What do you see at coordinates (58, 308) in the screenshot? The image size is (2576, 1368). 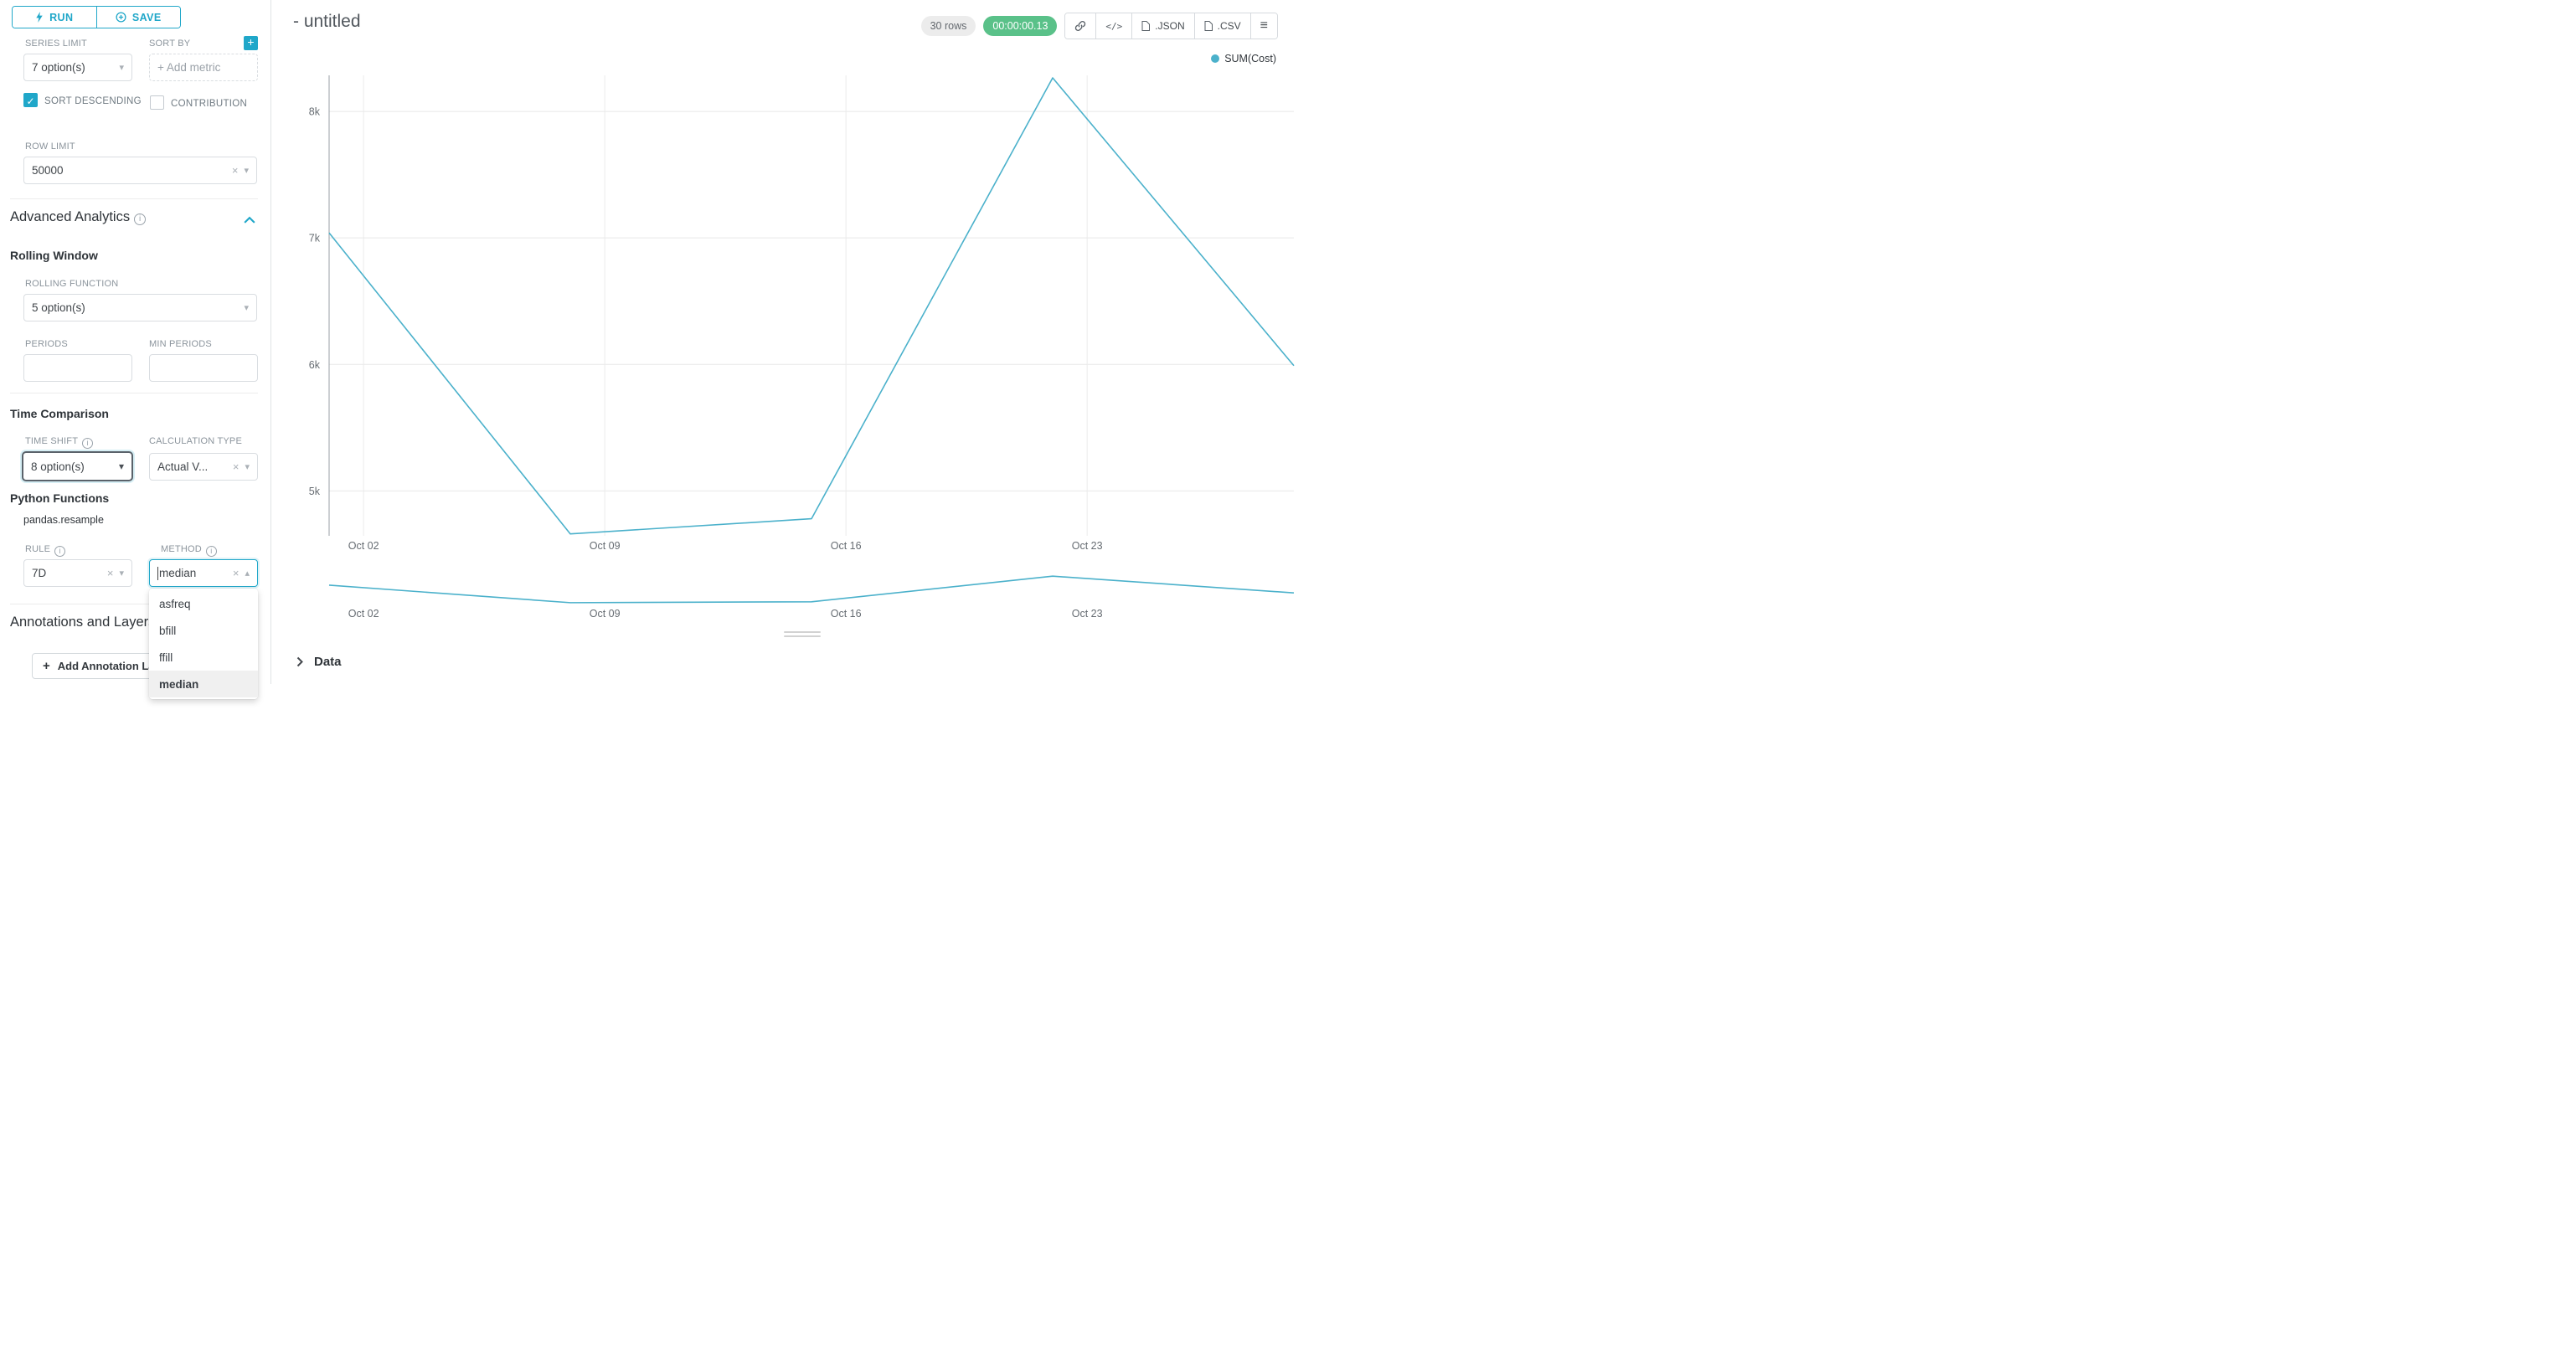 I see `rolling-function-value: 5 option(s)` at bounding box center [58, 308].